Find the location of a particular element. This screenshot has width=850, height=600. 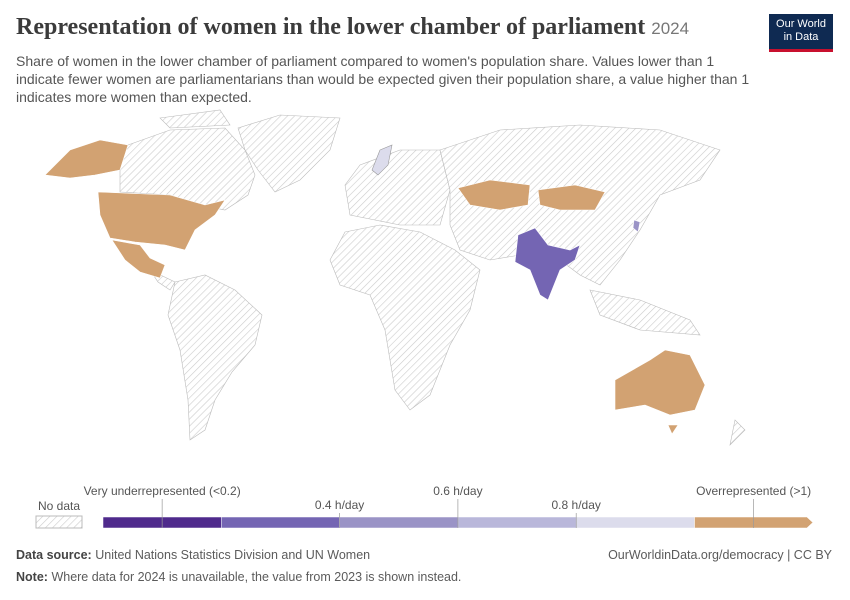

mongolia is located at coordinates (571, 197).